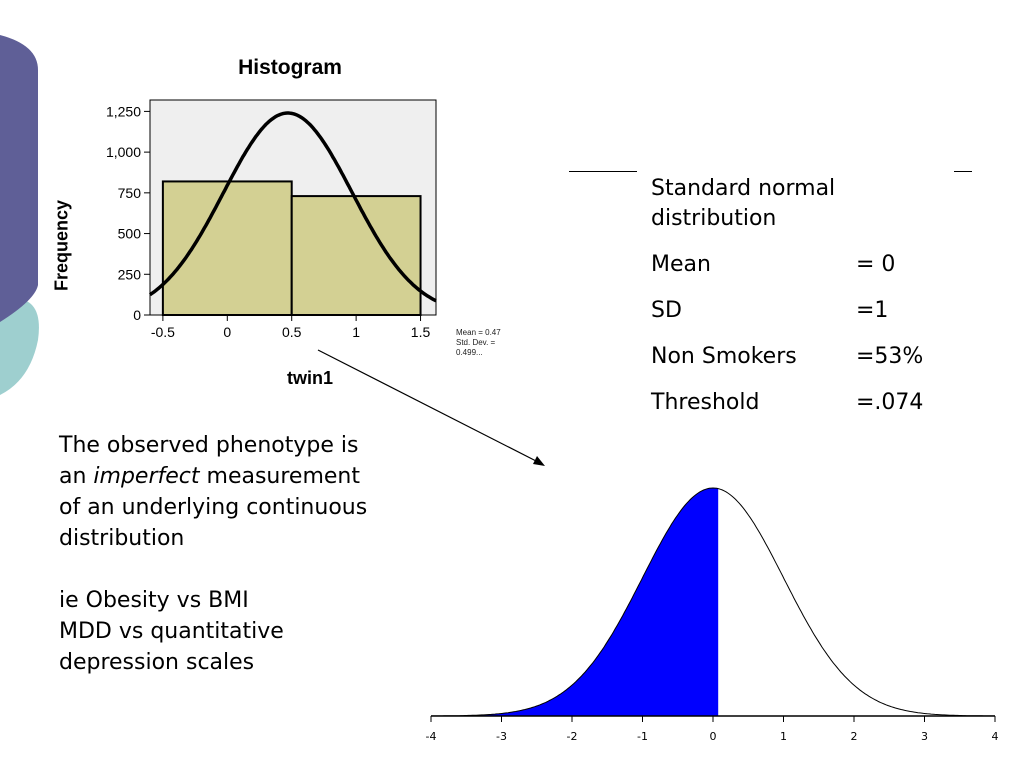 The image size is (1024, 768). I want to click on normal-x-tick-label: 0, so click(713, 736).